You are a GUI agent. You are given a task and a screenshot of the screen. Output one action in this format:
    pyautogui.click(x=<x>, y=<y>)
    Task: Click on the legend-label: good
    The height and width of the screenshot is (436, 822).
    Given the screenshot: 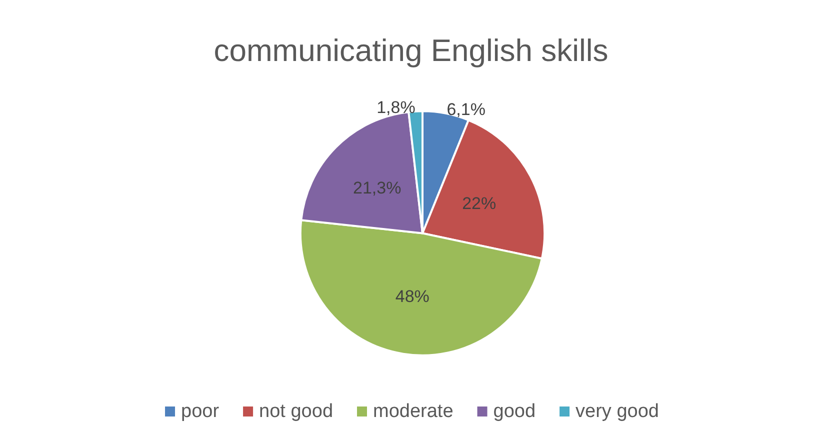 What is the action you would take?
    pyautogui.click(x=514, y=411)
    